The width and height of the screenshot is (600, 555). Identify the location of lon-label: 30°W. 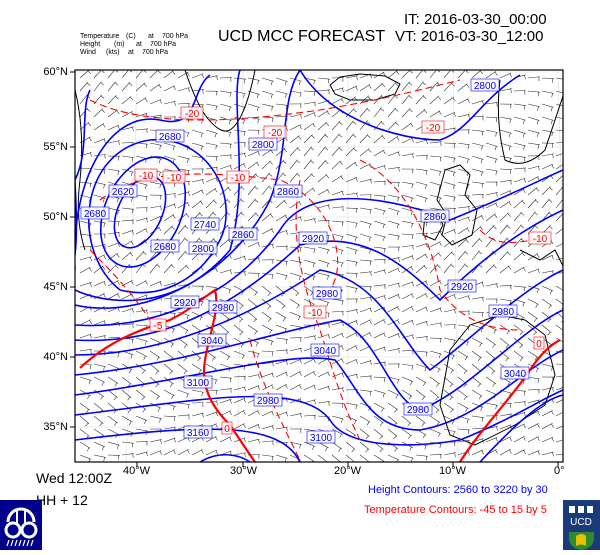
(243, 471).